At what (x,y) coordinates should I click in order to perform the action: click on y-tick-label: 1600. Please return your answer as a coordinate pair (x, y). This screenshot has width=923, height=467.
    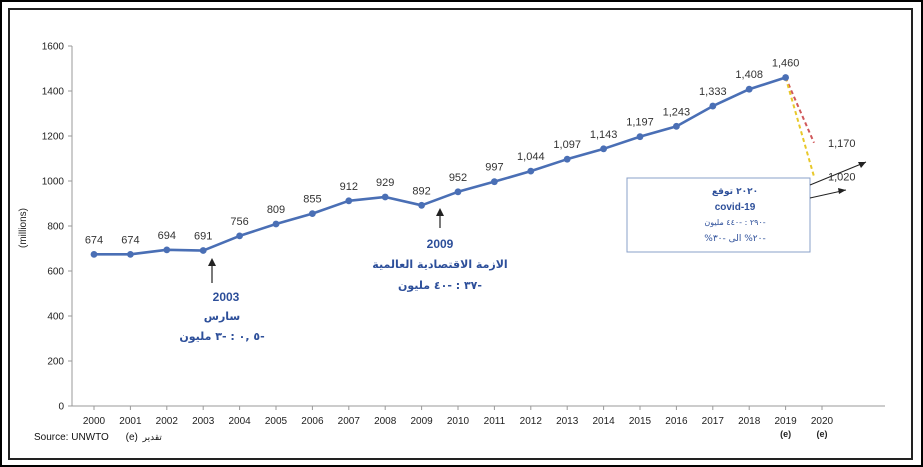
    Looking at the image, I should click on (53, 47).